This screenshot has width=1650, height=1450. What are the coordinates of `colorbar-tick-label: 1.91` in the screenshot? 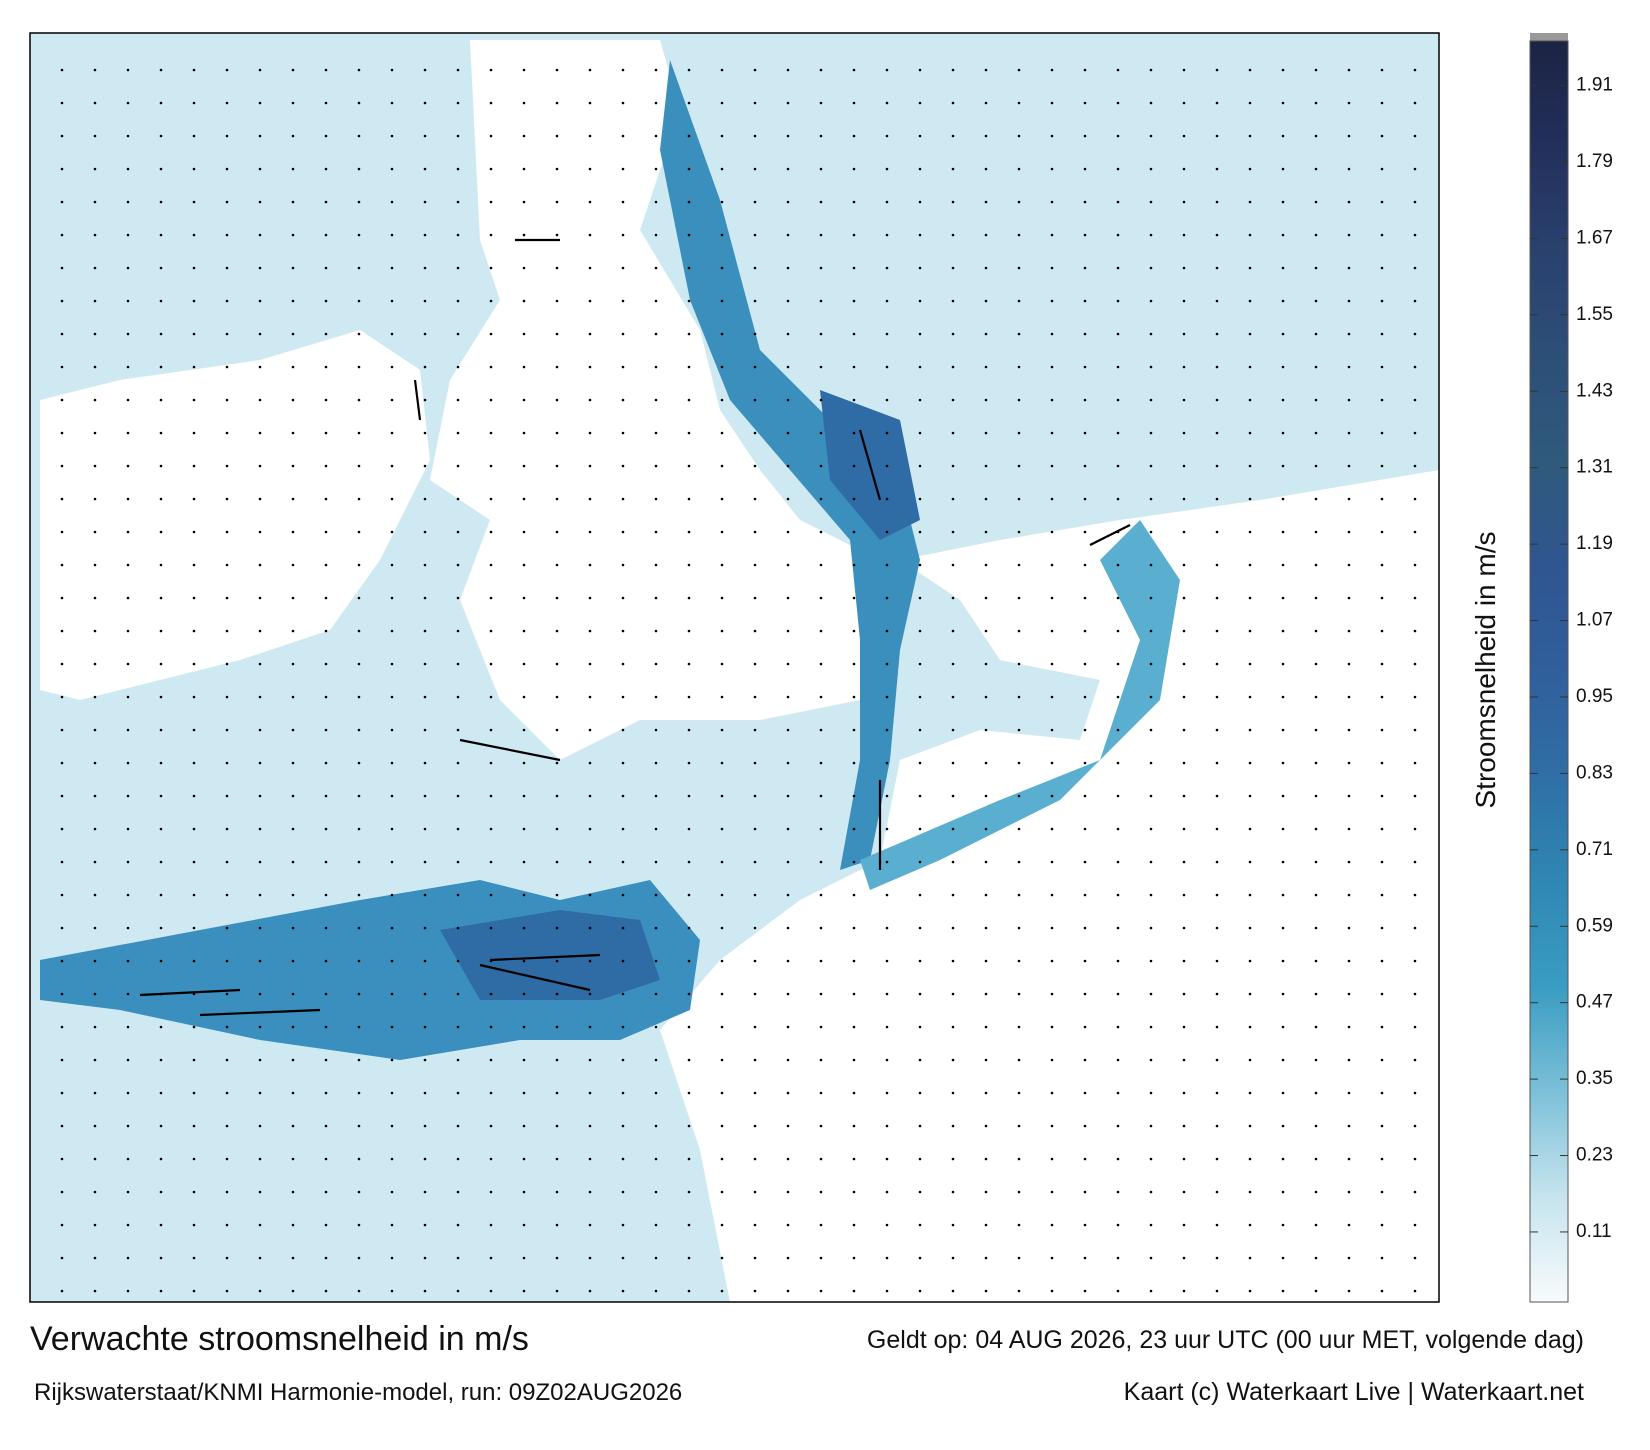 It's located at (1594, 85).